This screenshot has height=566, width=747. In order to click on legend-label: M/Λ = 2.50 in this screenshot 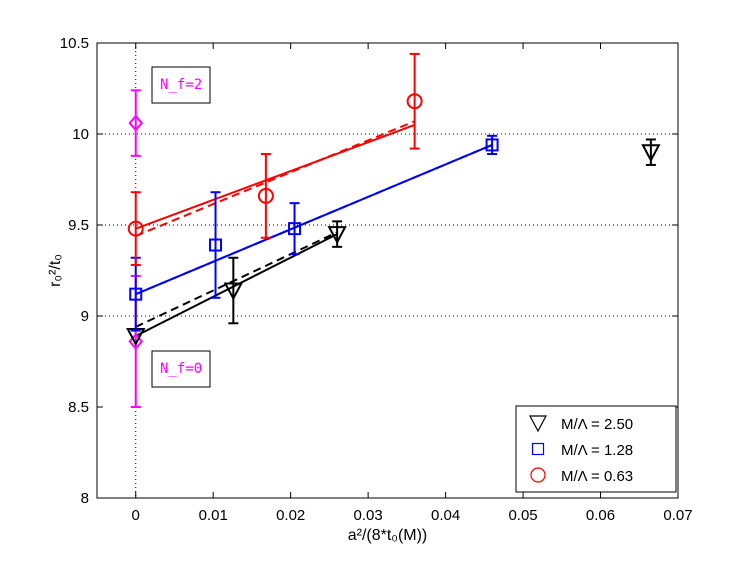, I will do `click(597, 424)`.